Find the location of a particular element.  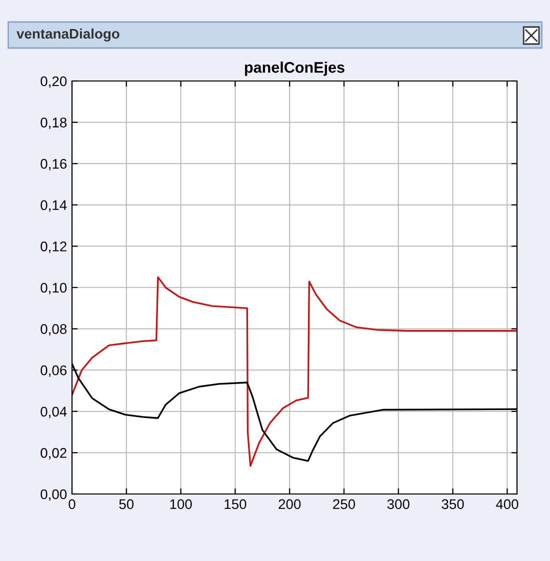

x-tick-label: 150 is located at coordinates (235, 504).